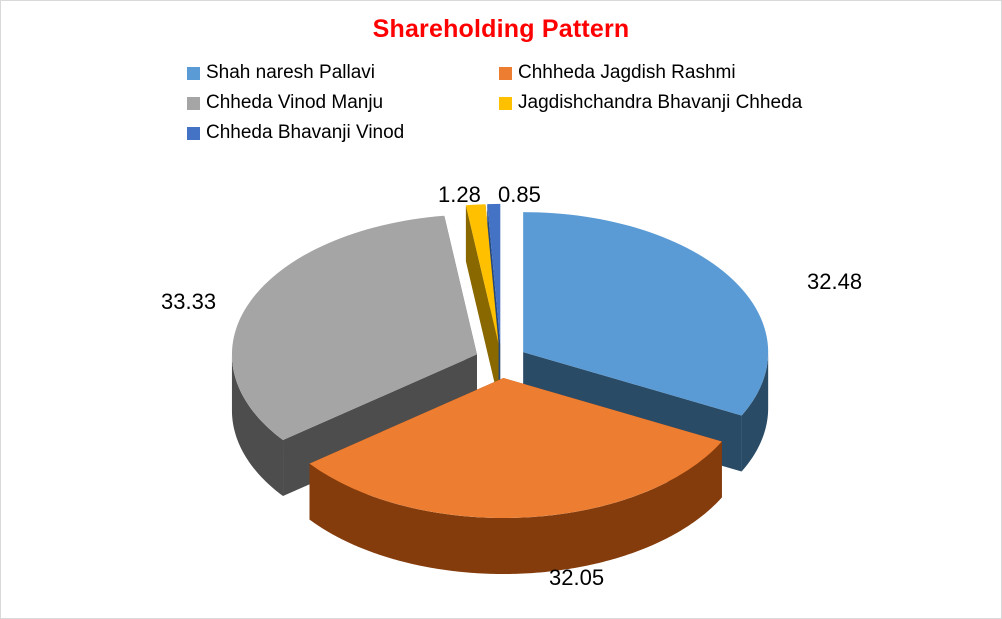 This screenshot has width=1002, height=619. I want to click on data-label-1: 32.05, so click(577, 577).